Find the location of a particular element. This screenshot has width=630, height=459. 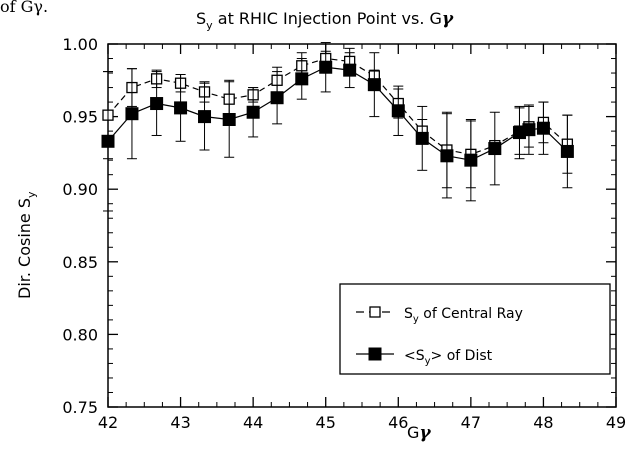

title-subscript: y is located at coordinates (209, 25).